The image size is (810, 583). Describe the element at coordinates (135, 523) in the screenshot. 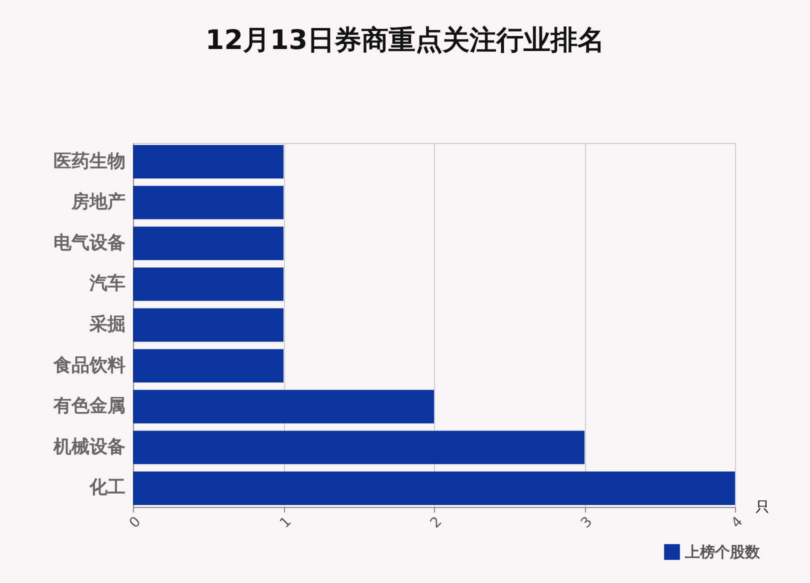

I see `x-tick-label: 0` at that location.